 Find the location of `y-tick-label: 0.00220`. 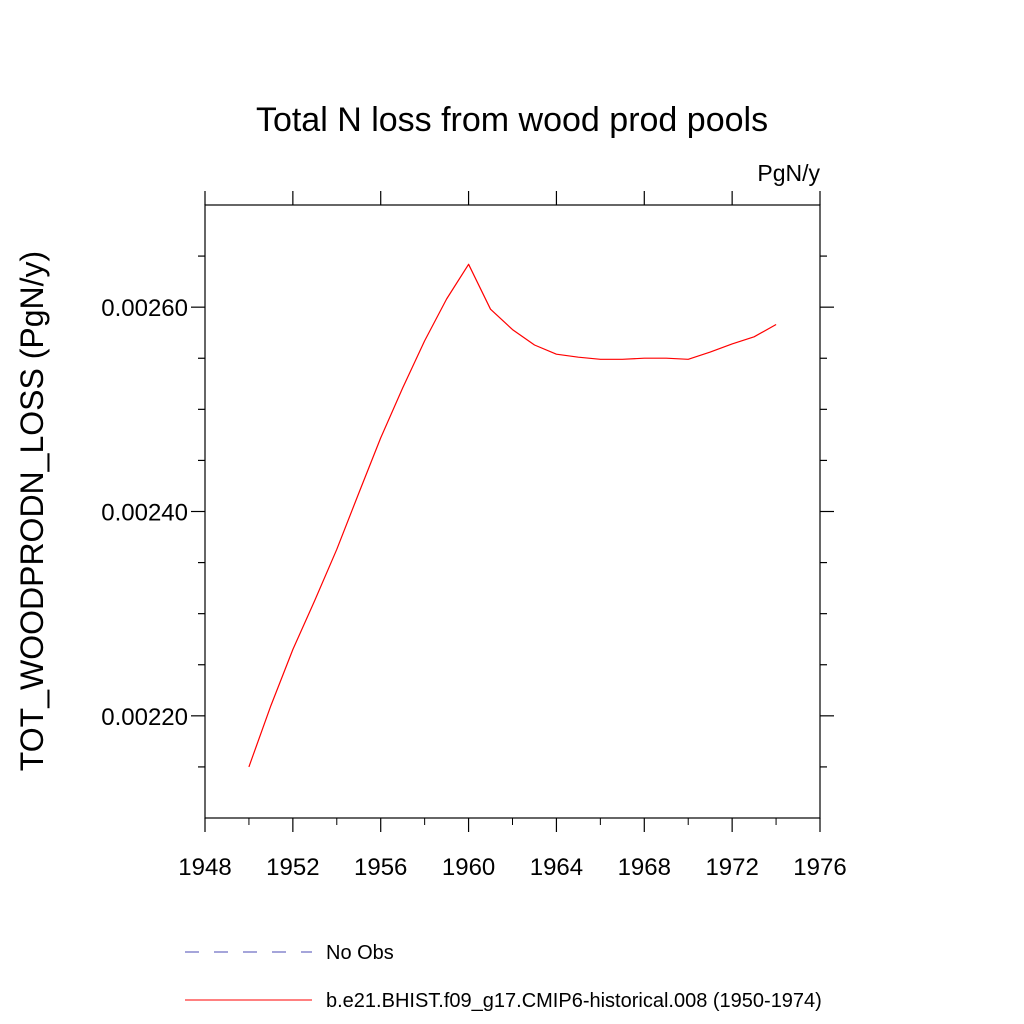

y-tick-label: 0.00220 is located at coordinates (144, 717).